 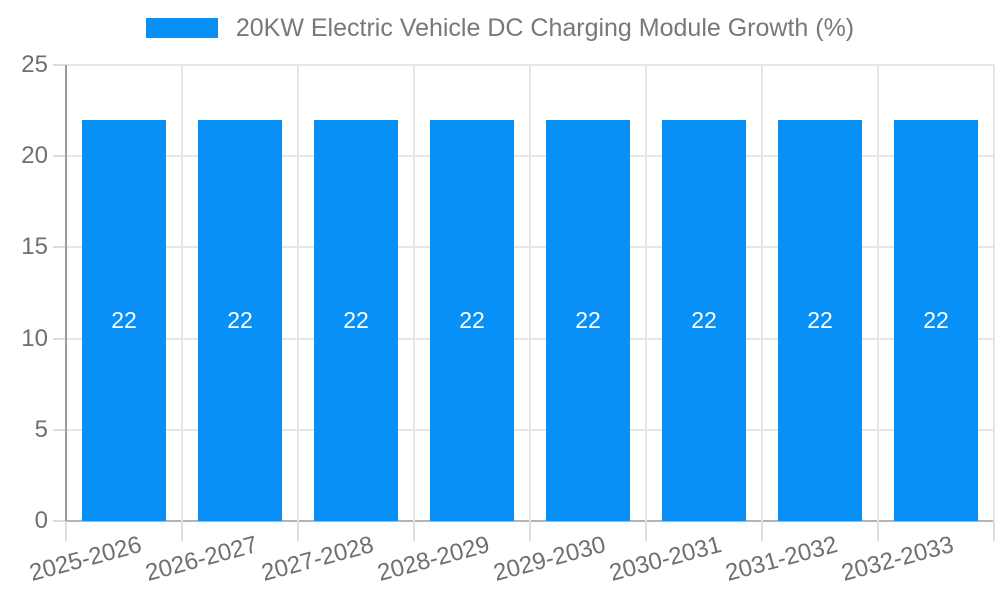 I want to click on x-axis-tick-label: 2031-2032, so click(x=781, y=559).